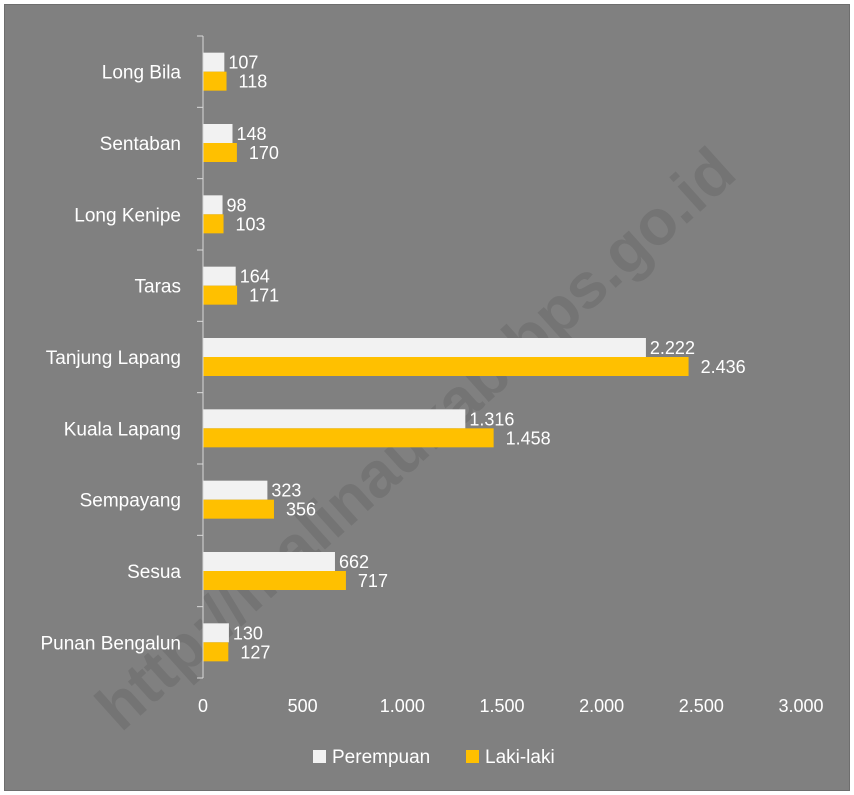 The image size is (854, 795). I want to click on x-tick-label: 2.000, so click(601, 706).